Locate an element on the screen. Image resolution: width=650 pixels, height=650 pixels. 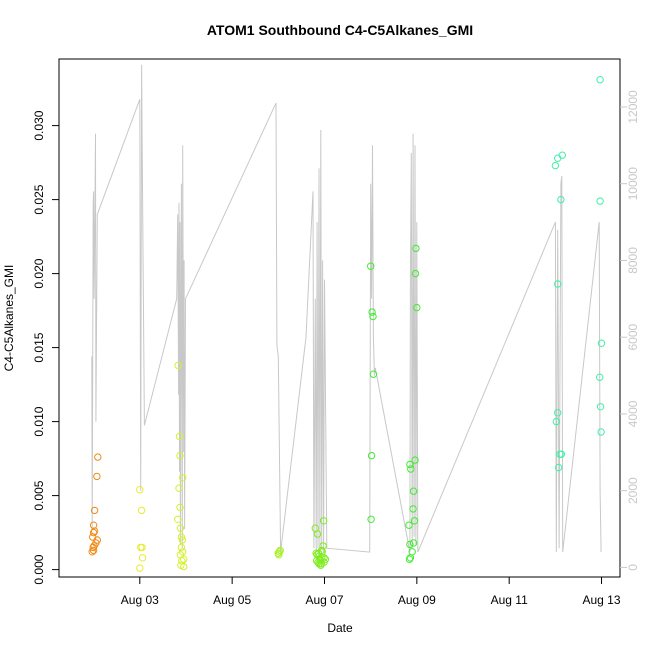
y-tick-label: 0.000 is located at coordinates (39, 569).